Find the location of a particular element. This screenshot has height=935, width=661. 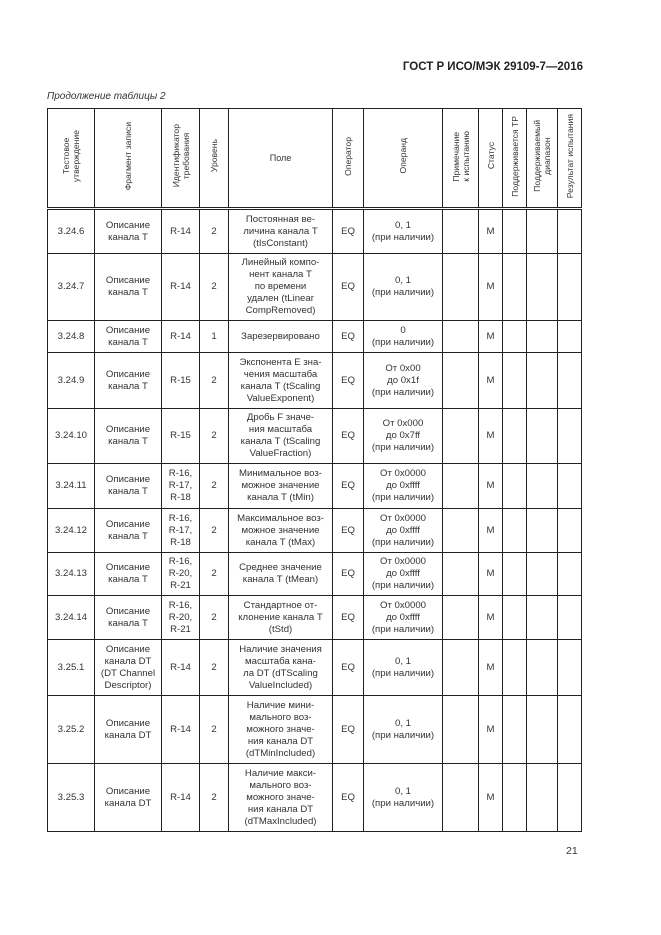

column-header-test-note: Примечание к испытанию is located at coordinates (460, 159).